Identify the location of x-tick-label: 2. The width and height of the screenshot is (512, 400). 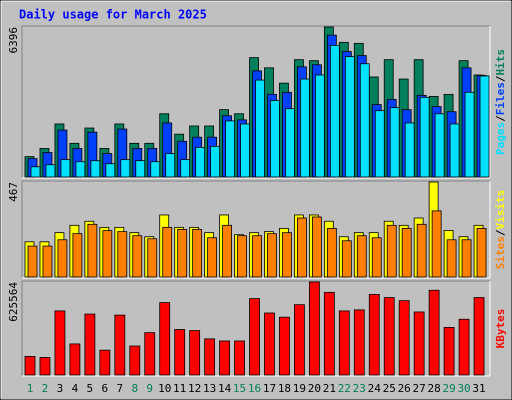
(45, 388).